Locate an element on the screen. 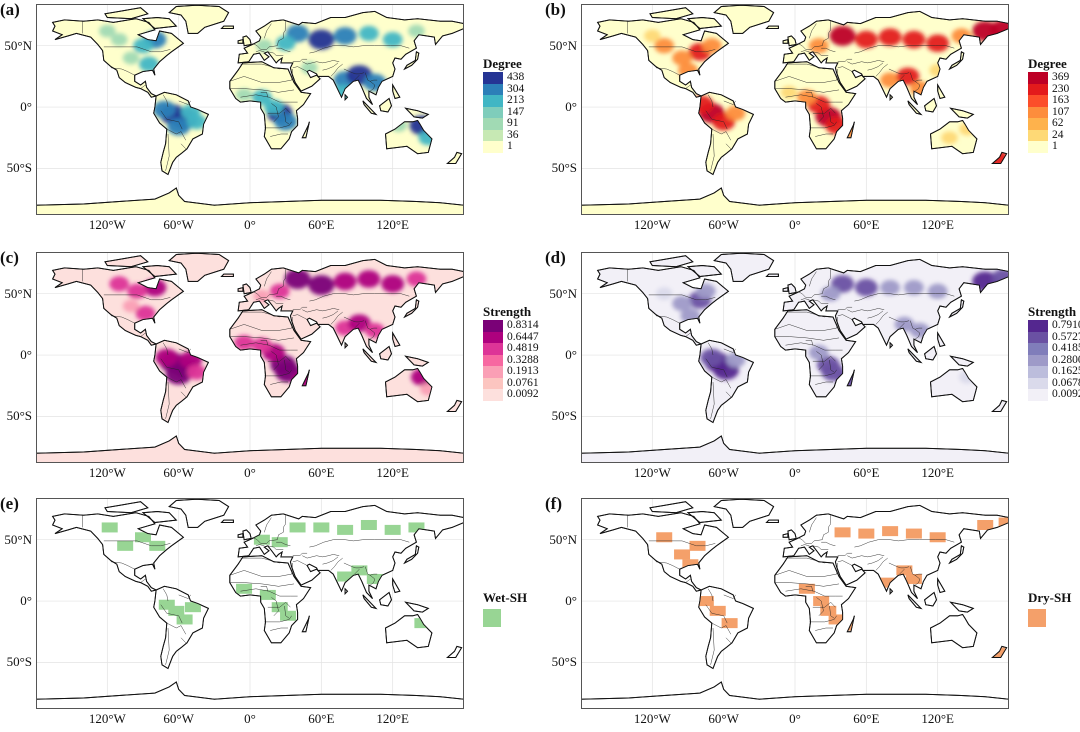 The width and height of the screenshot is (1080, 732). coast-africa is located at coordinates (815, 599).